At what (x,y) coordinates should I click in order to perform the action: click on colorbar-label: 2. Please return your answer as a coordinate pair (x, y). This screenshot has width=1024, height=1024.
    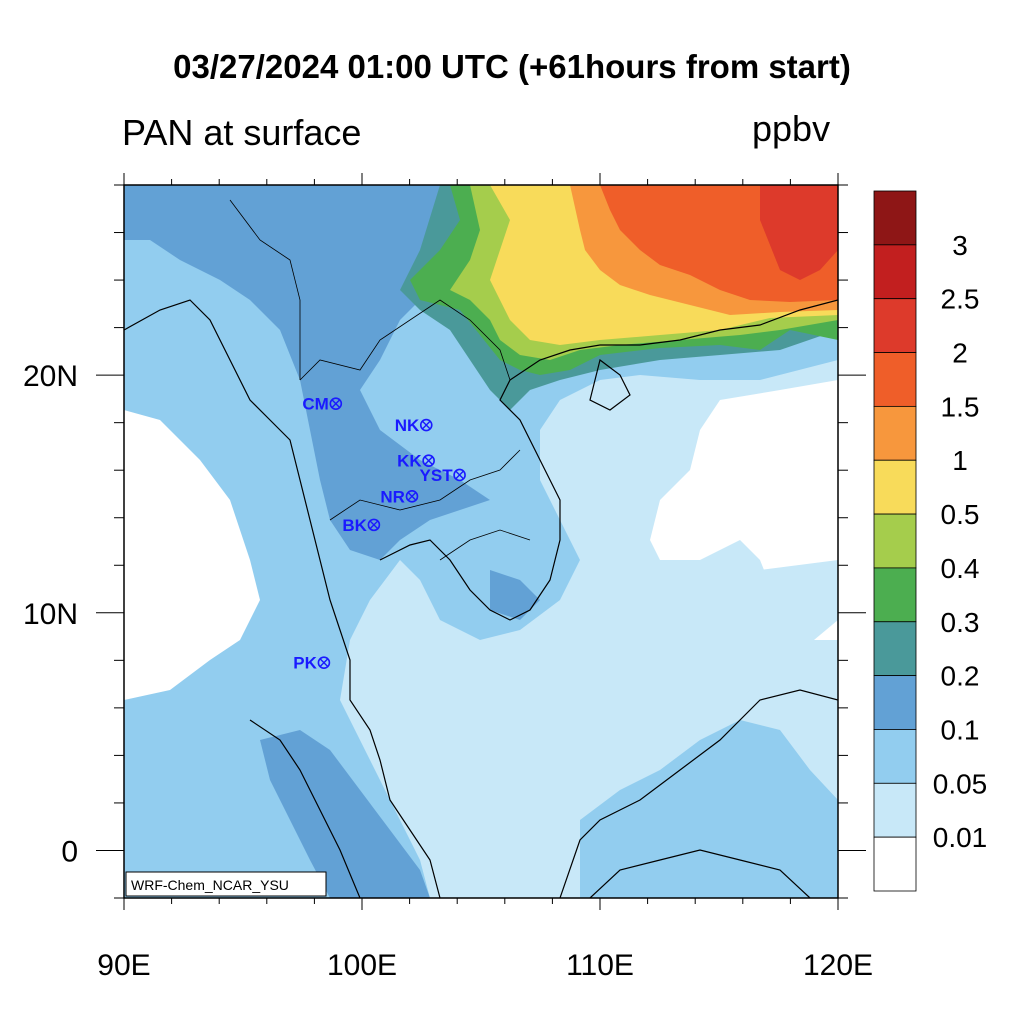
    Looking at the image, I should click on (960, 353).